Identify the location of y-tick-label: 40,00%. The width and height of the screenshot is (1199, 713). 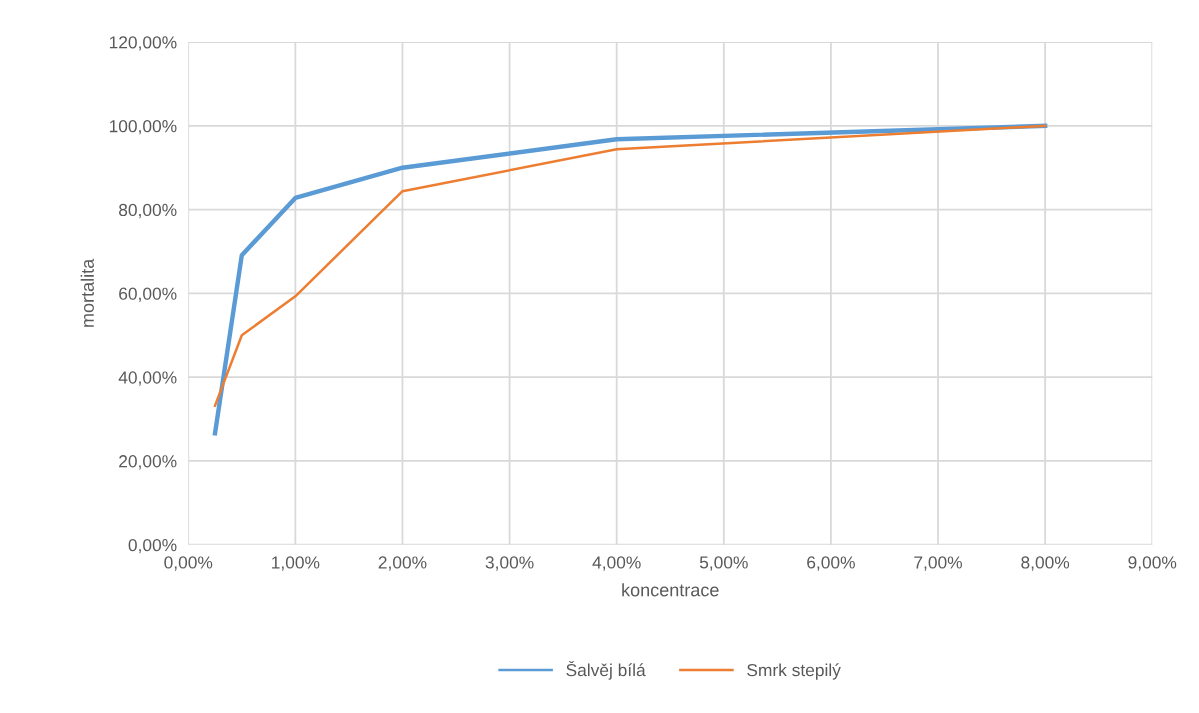
(147, 378).